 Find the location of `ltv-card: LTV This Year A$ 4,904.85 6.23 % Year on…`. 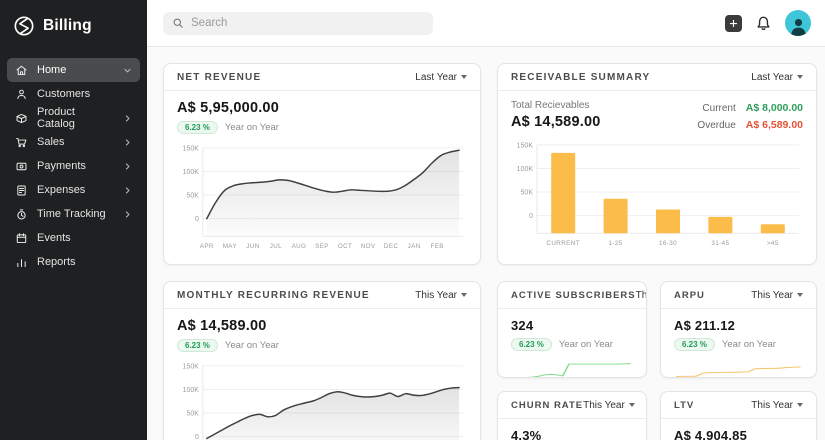

ltv-card: LTV This Year A$ 4,904.85 6.23 % Year on… is located at coordinates (738, 415).